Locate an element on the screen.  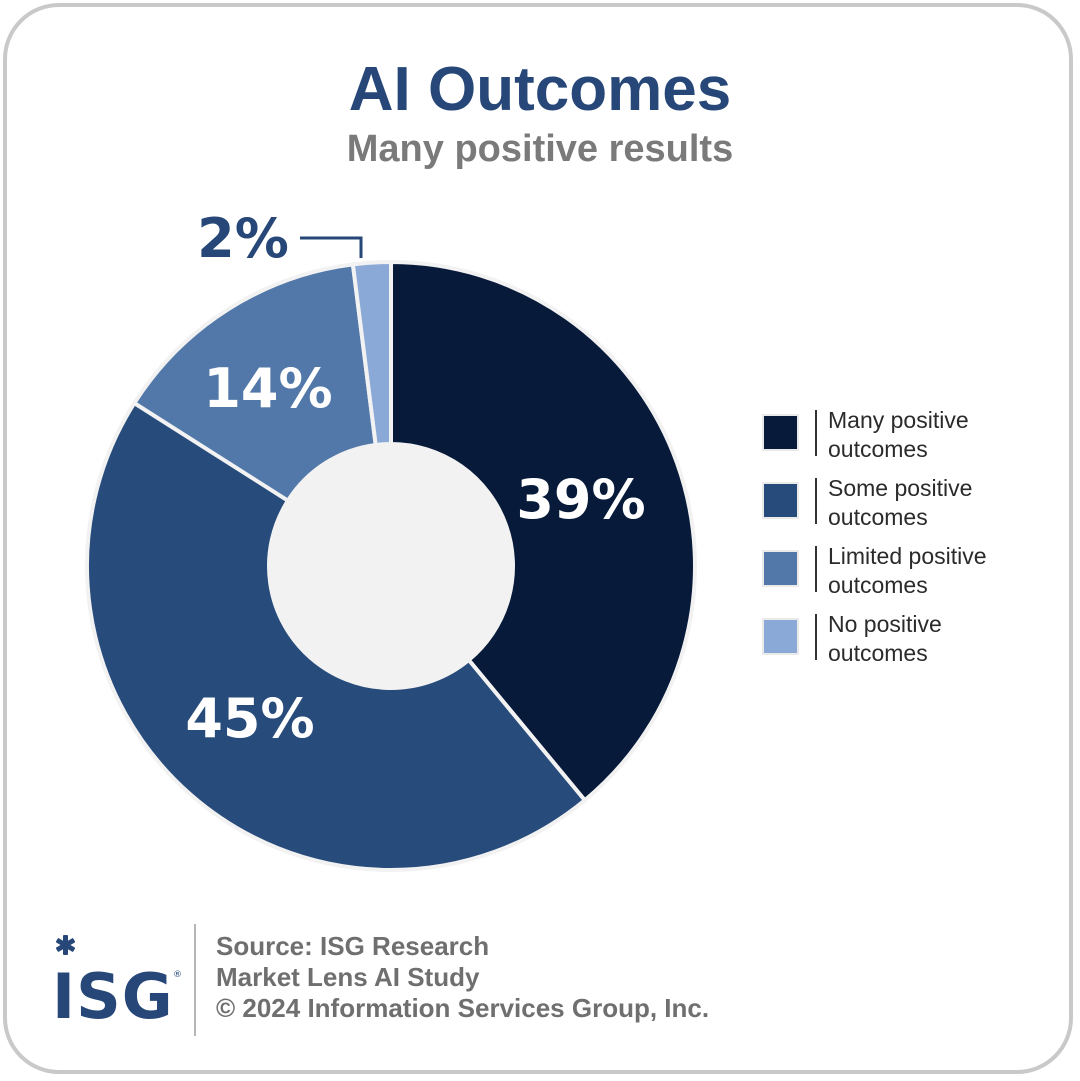
footer-divider is located at coordinates (195, 980).